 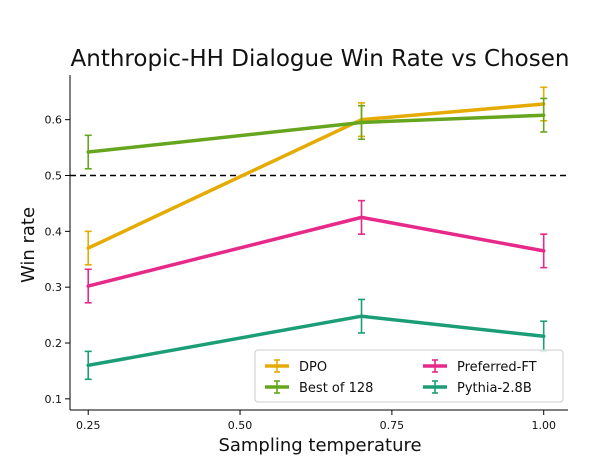 What do you see at coordinates (54, 343) in the screenshot?
I see `y-tick-label: 0.2` at bounding box center [54, 343].